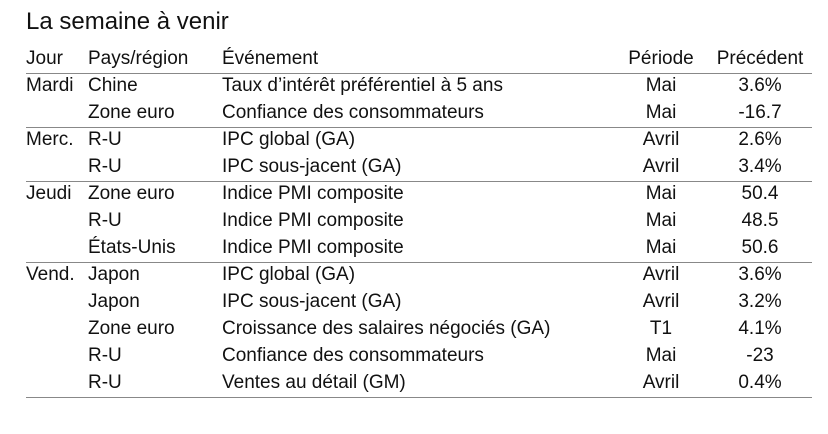  I want to click on period: T1, so click(661, 328).